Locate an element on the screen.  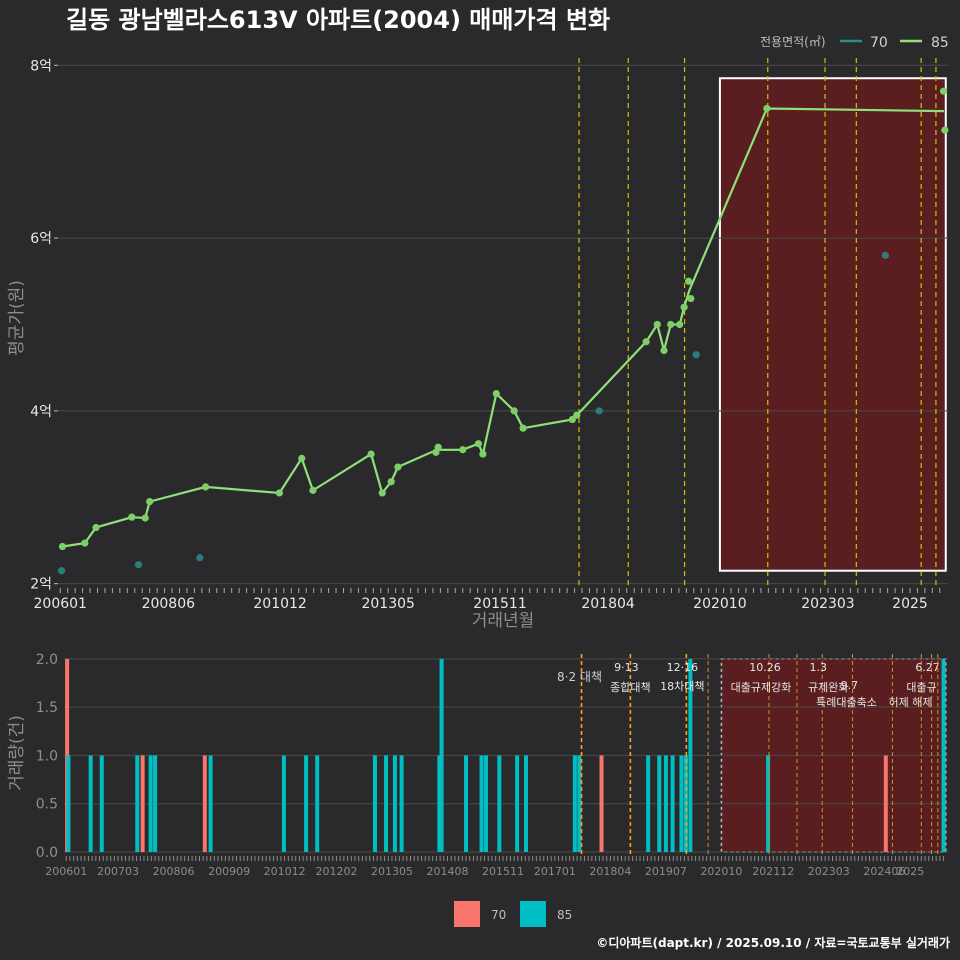
x-tick-label: 2025 is located at coordinates (910, 871).